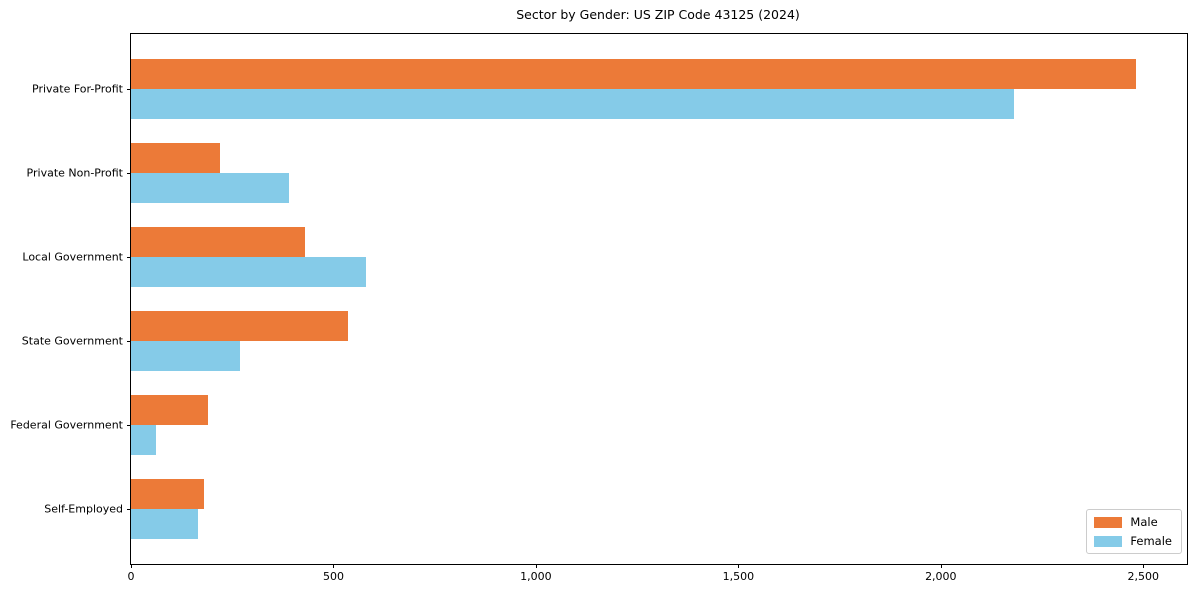 The width and height of the screenshot is (1200, 600). Describe the element at coordinates (66, 425) in the screenshot. I see `y-tick-label: Federal Government` at that location.